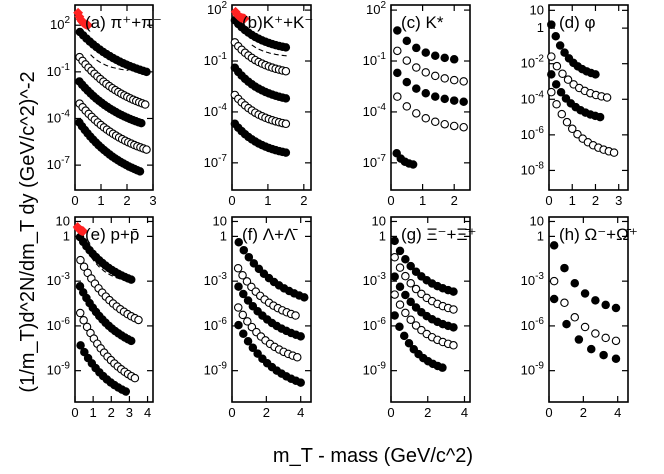 The image size is (664, 474). What do you see at coordinates (277, 22) in the screenshot?
I see `panel-title: (b)K⁺+K⁻` at bounding box center [277, 22].